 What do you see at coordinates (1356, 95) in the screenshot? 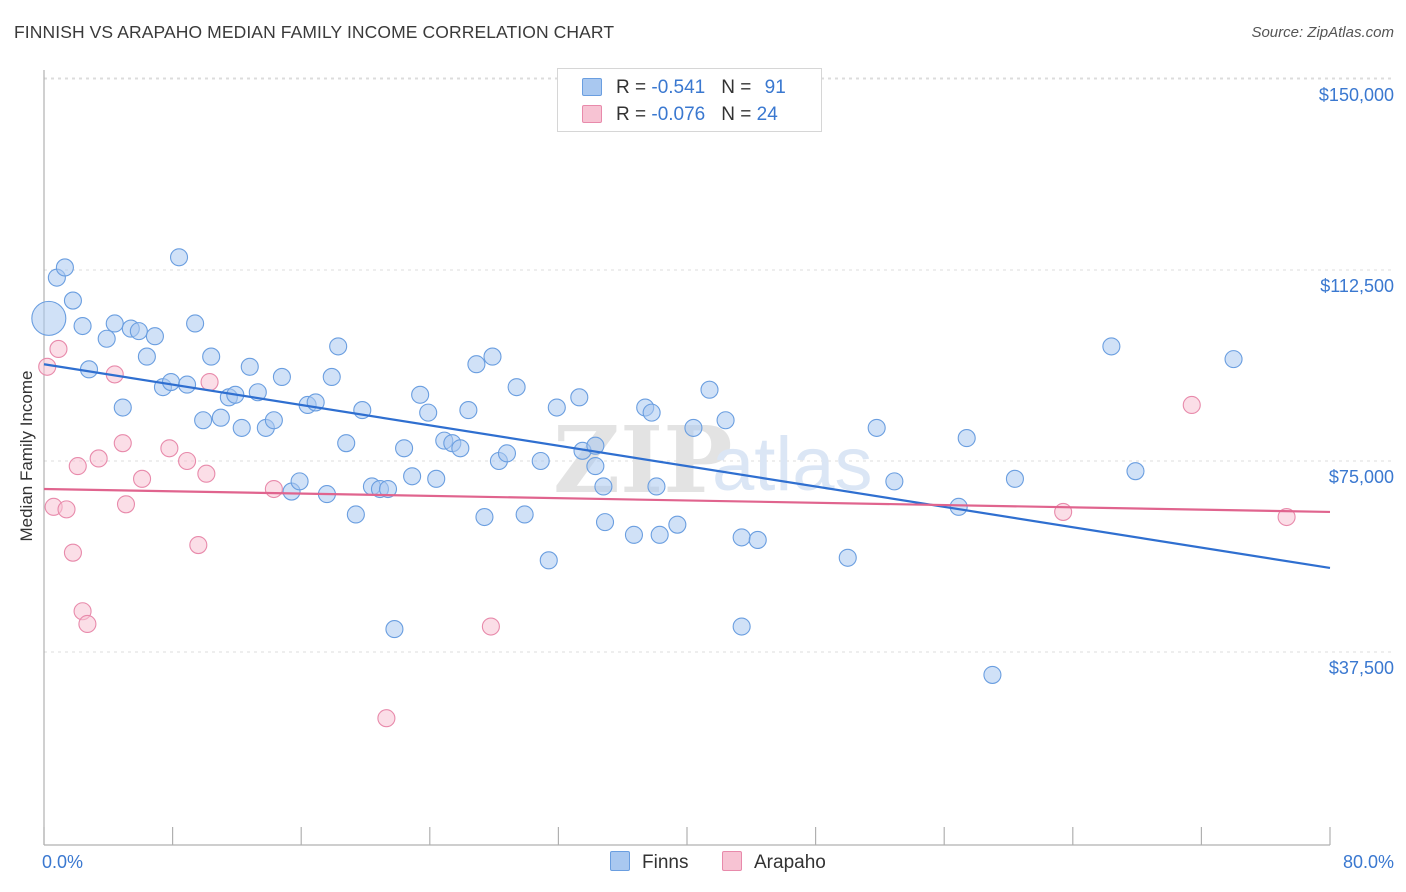
I see `y-tick-label: $150,000` at bounding box center [1356, 95].